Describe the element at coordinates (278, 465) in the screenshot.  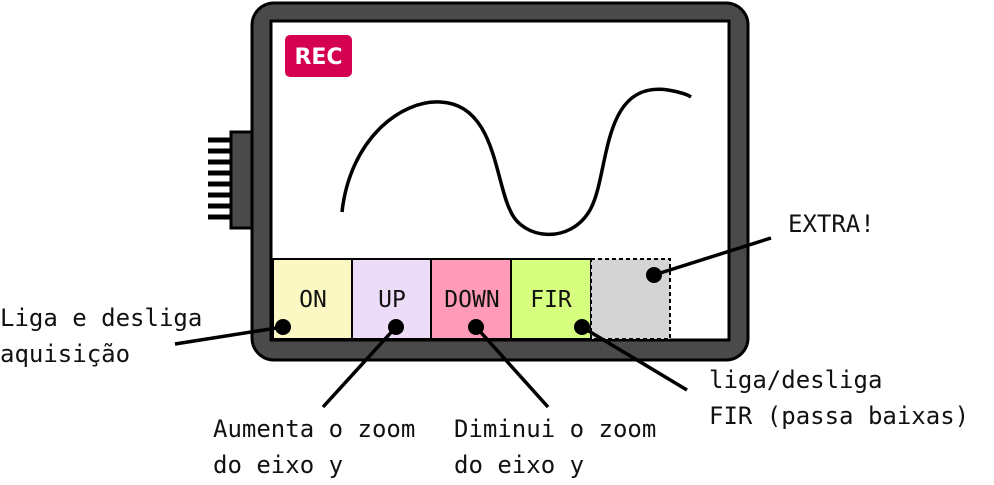
I see `annotation-up-line2: do eixo y` at that location.